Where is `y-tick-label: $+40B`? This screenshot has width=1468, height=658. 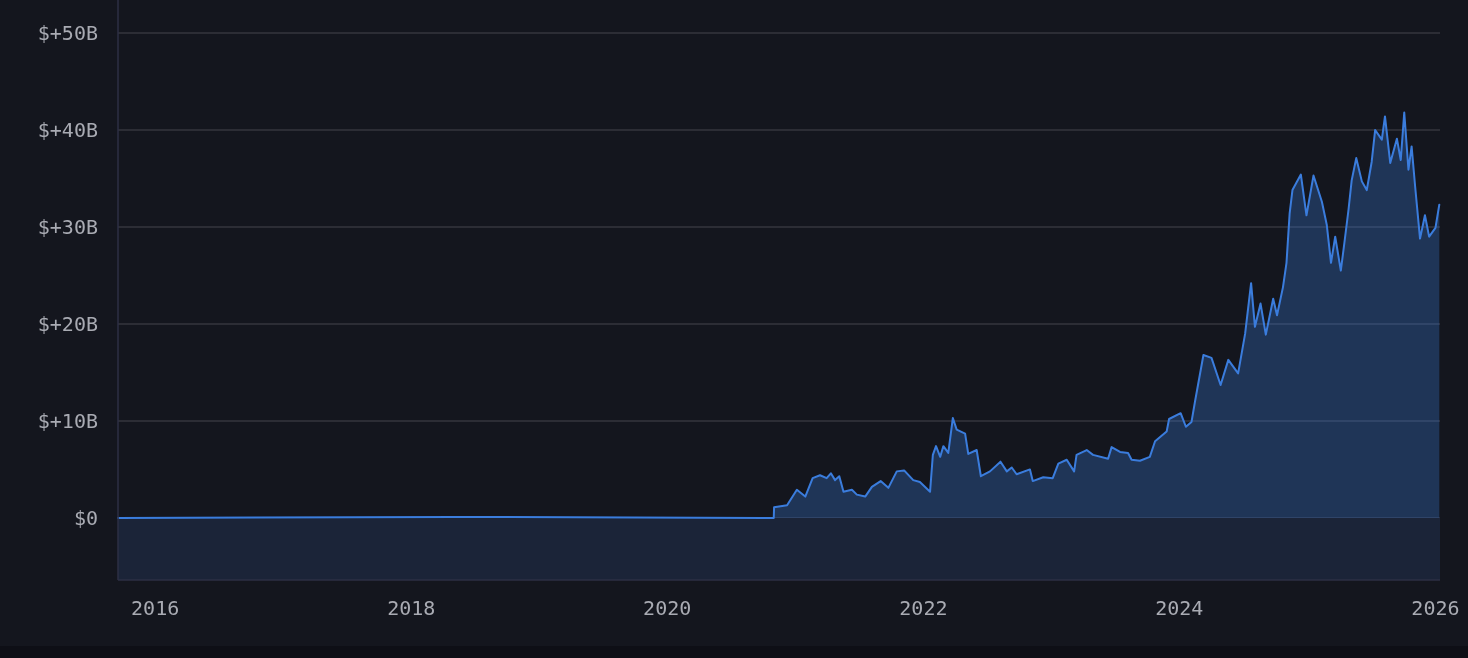 y-tick-label: $+40B is located at coordinates (67, 129).